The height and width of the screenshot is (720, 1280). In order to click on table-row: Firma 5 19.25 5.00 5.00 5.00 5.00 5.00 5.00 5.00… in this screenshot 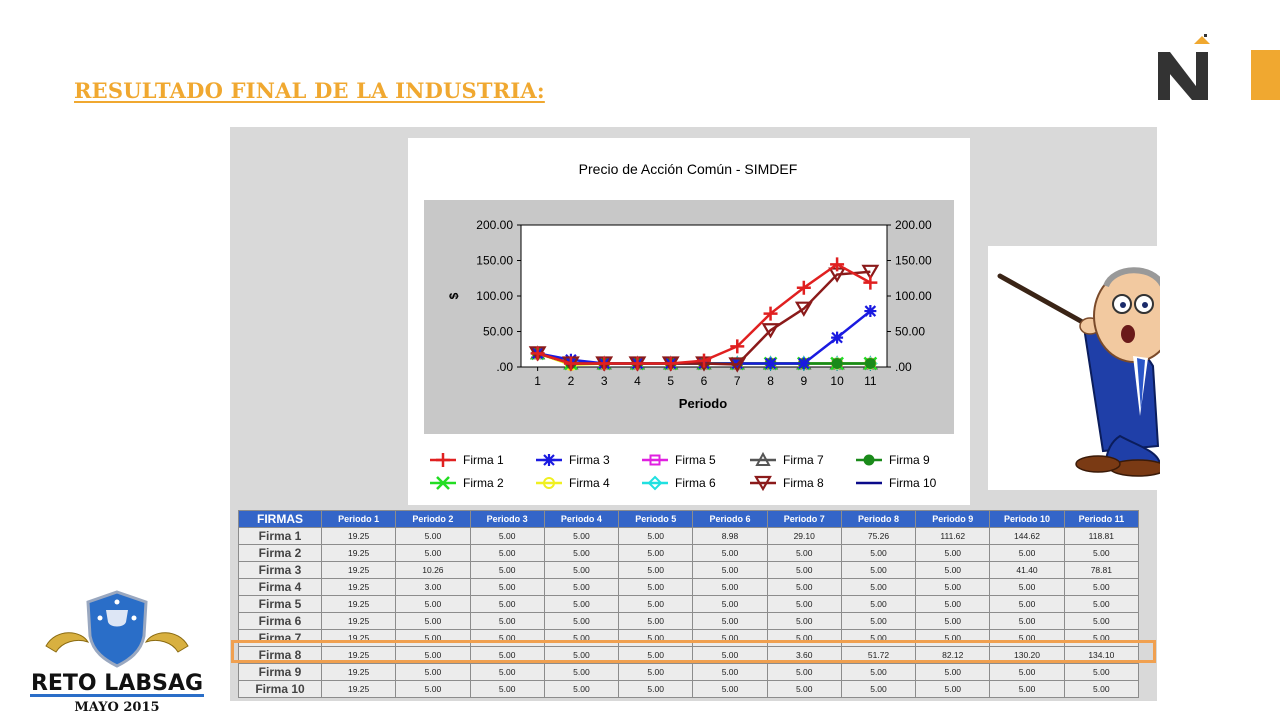, I will do `click(689, 604)`.